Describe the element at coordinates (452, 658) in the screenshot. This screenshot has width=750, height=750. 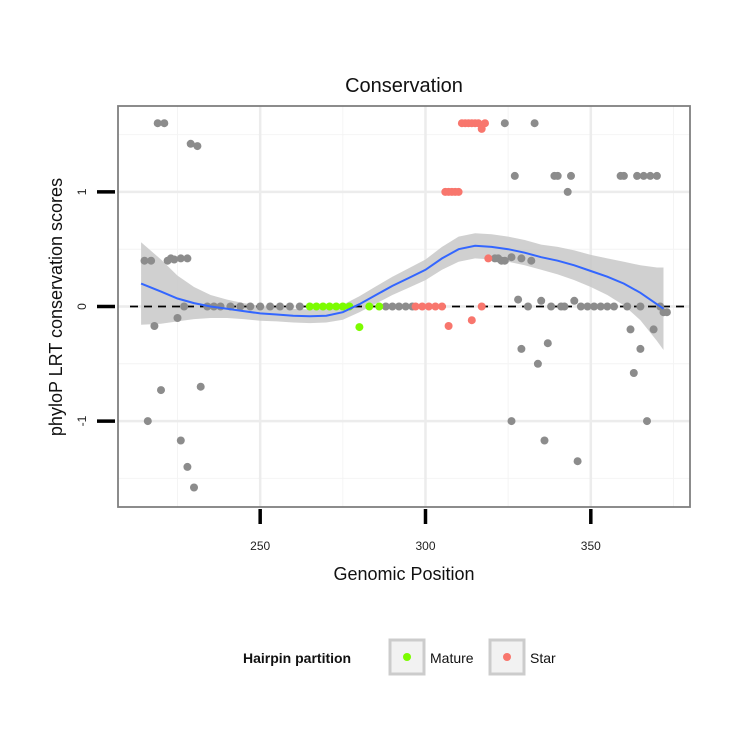
I see `legend-label-mature: Mature` at that location.